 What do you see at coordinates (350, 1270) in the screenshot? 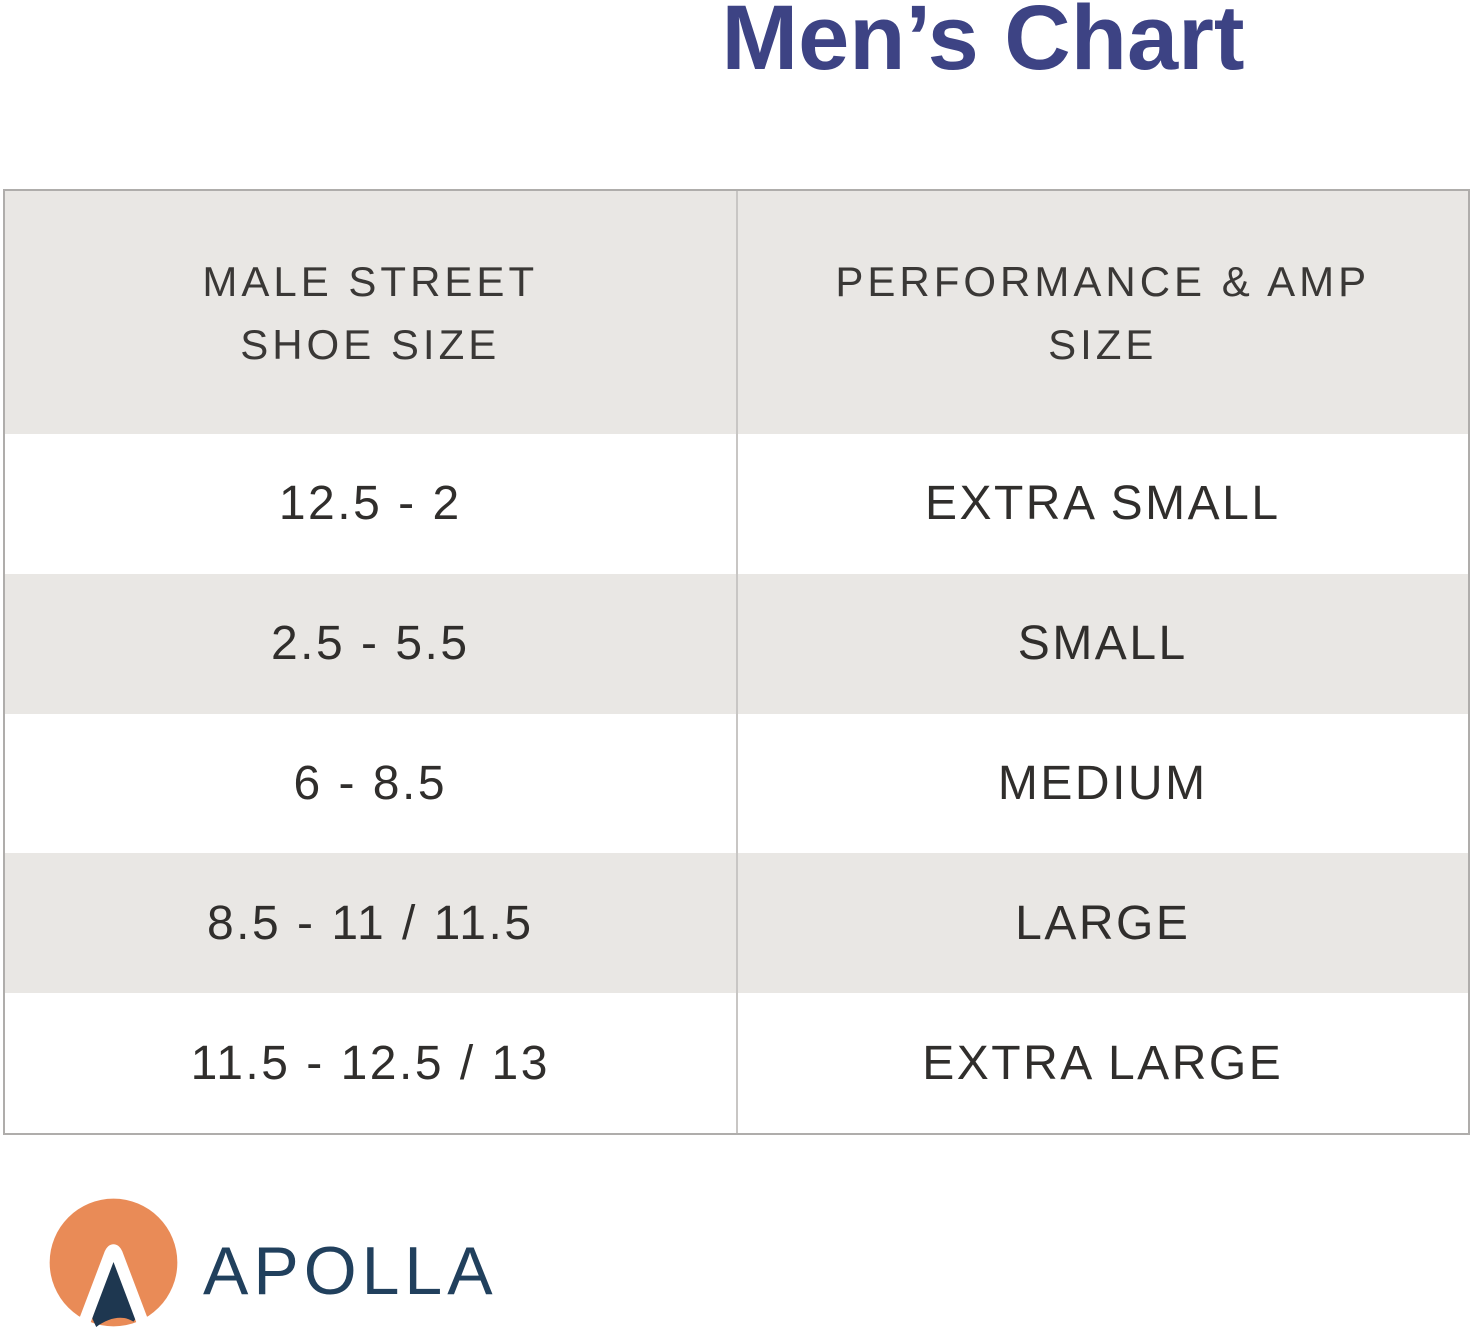
I see `brand-name: APOLLA` at bounding box center [350, 1270].